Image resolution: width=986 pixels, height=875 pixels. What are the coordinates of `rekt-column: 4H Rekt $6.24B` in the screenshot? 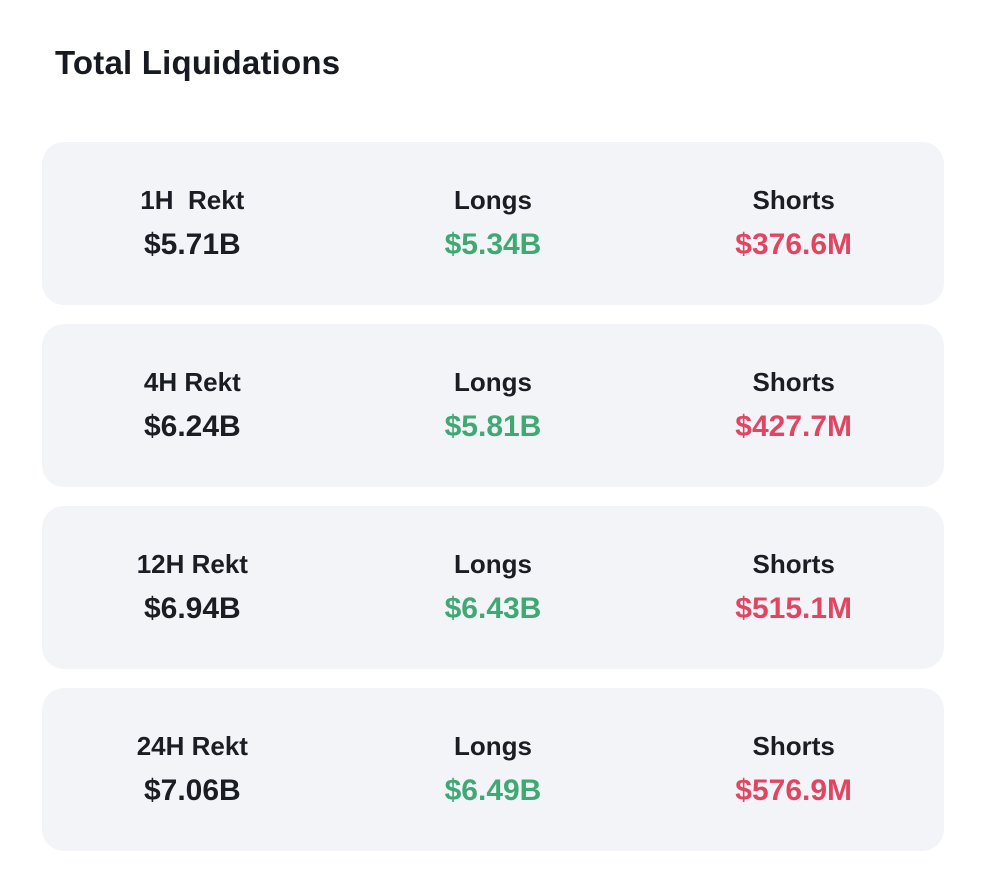 It's located at (192, 405).